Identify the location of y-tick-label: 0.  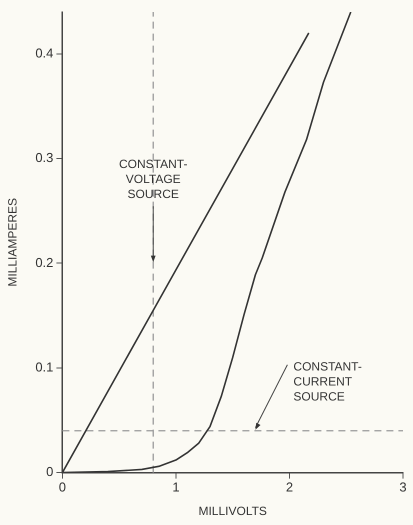
(50, 472).